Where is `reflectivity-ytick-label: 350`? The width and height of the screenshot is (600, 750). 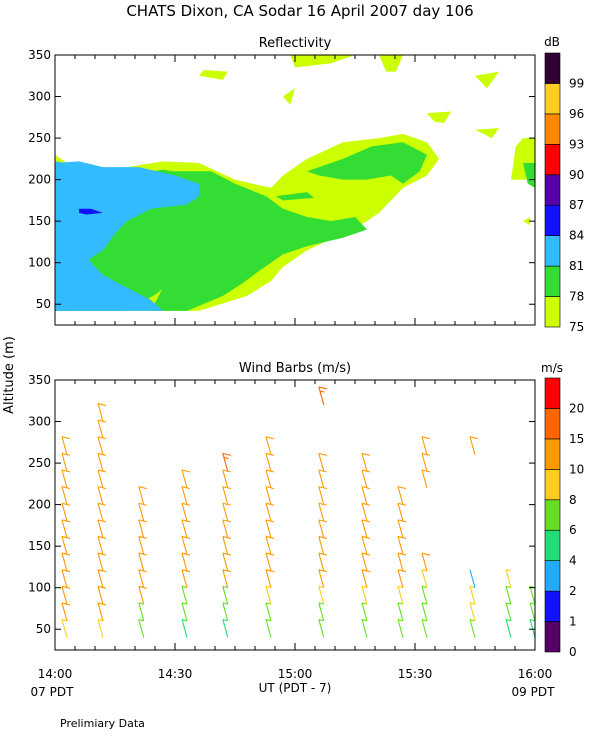 reflectivity-ytick-label: 350 is located at coordinates (39, 55).